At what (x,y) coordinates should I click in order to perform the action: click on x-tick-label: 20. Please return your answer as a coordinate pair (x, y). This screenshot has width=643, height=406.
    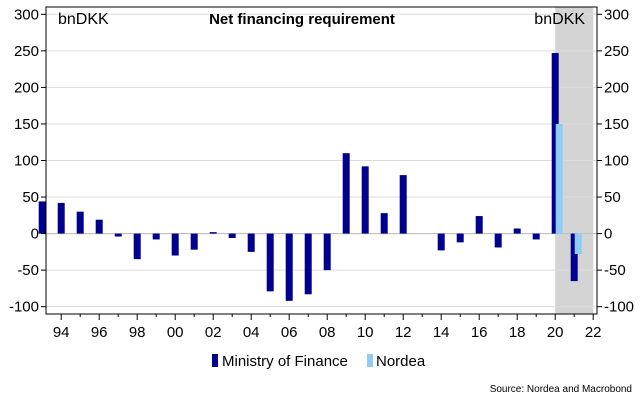
    Looking at the image, I should click on (555, 332).